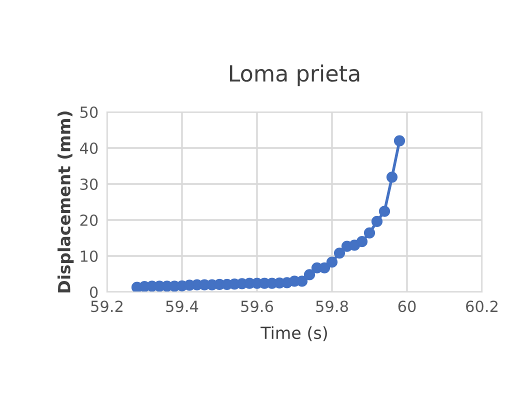 The width and height of the screenshot is (517, 412). What do you see at coordinates (257, 306) in the screenshot?
I see `x-tick-label: 59.6` at bounding box center [257, 306].